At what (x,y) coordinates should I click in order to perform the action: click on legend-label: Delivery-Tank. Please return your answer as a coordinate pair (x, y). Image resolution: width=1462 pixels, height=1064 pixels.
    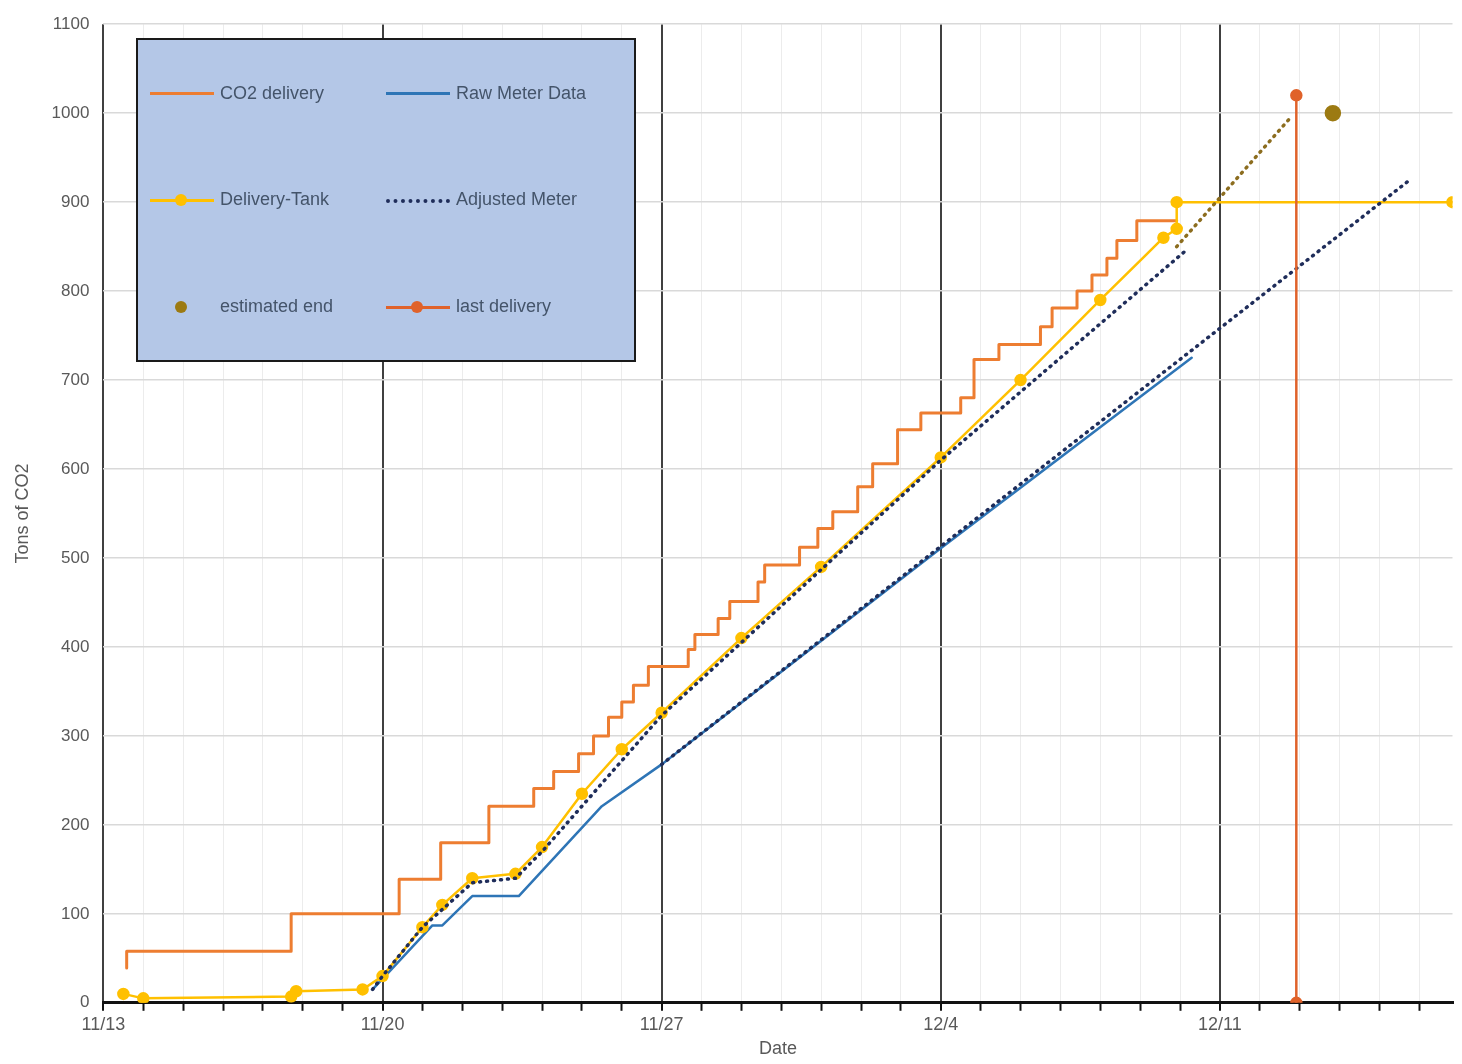
    Looking at the image, I should click on (275, 200).